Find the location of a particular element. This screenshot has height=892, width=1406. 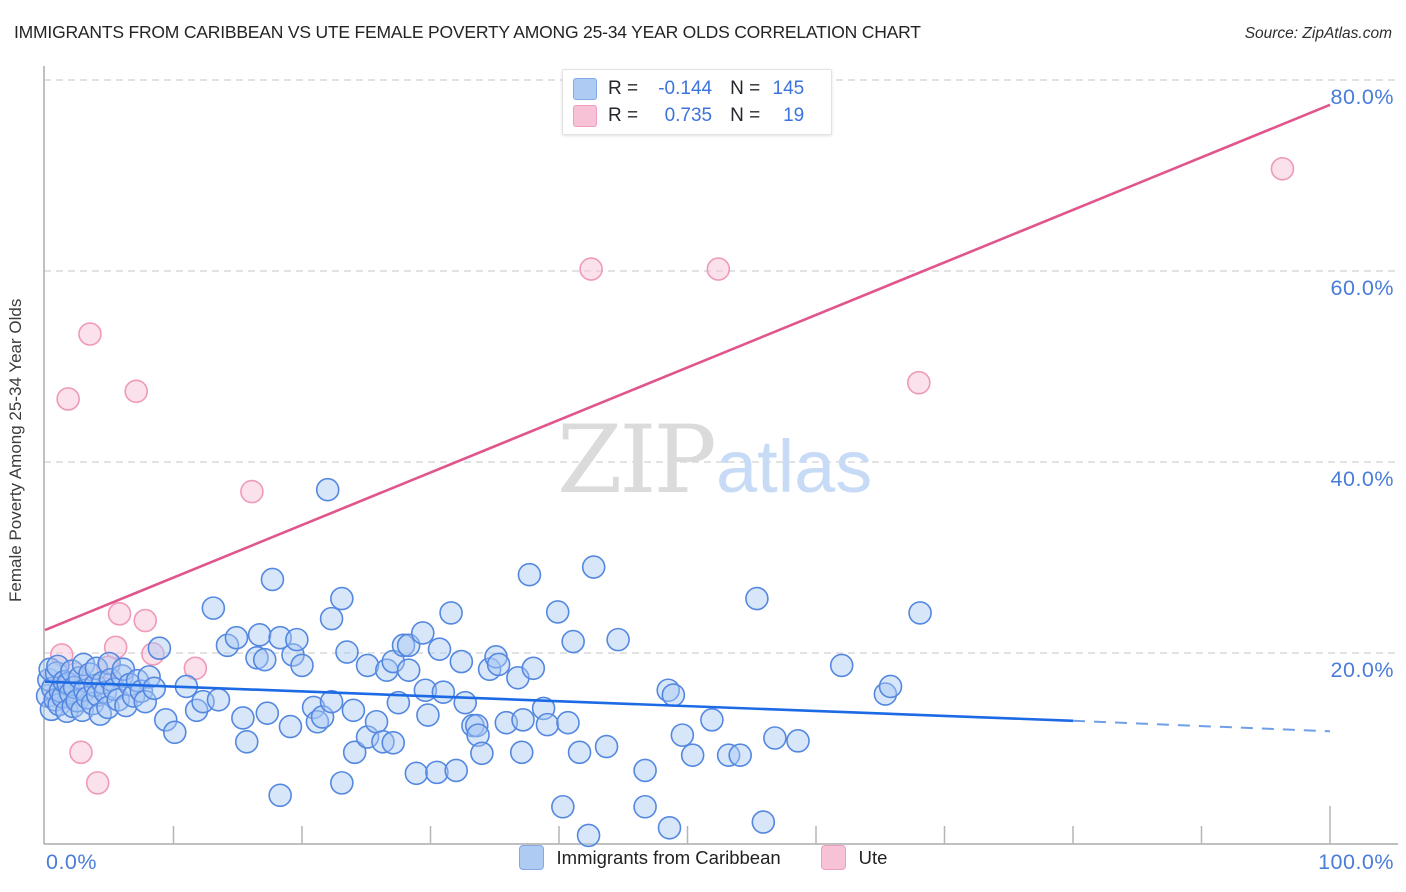

series-legend-ute: Ute is located at coordinates (853, 857).